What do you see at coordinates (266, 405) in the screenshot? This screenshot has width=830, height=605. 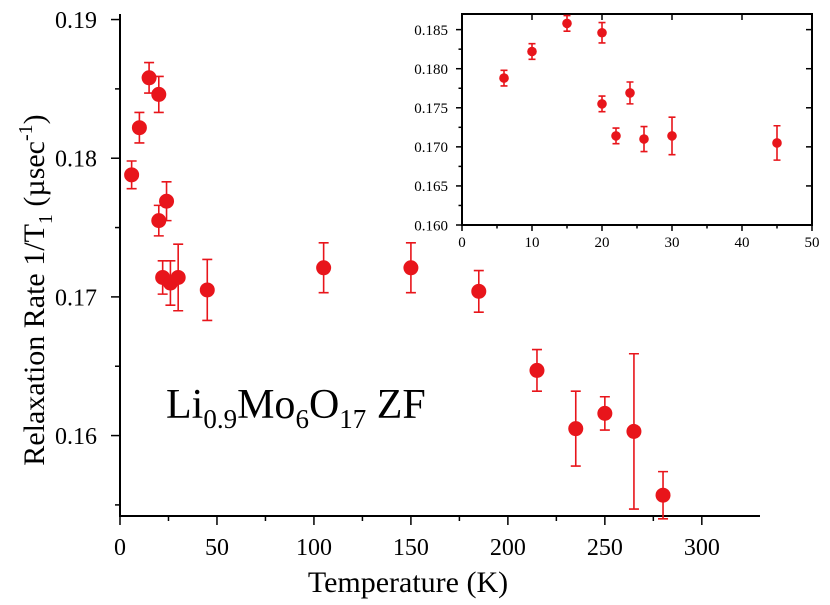 I see `annotation-part: Mo` at bounding box center [266, 405].